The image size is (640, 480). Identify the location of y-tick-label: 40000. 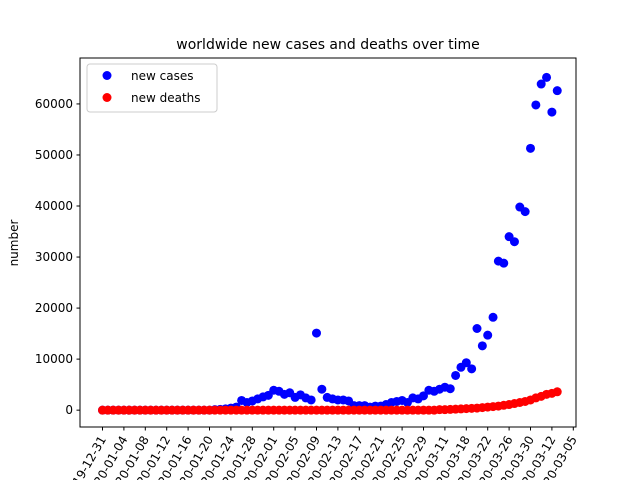
(54, 206).